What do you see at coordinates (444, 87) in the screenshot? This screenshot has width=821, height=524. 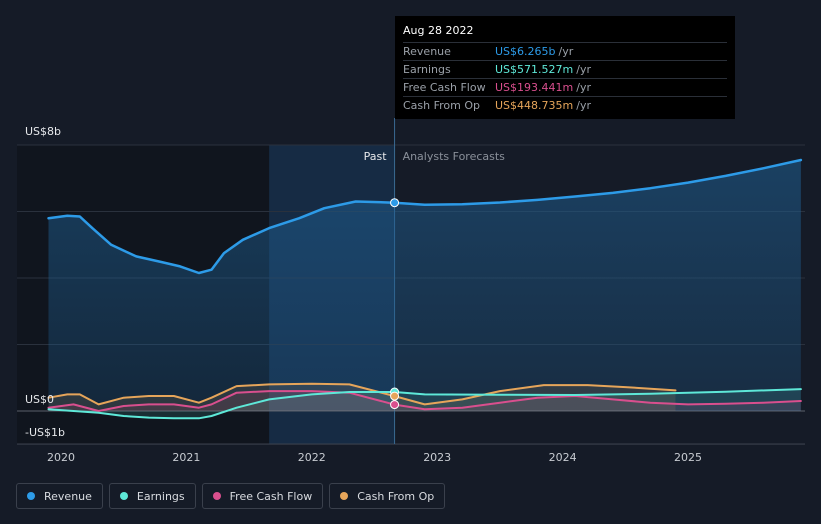 I see `tooltip-label: Free Cash Flow` at bounding box center [444, 87].